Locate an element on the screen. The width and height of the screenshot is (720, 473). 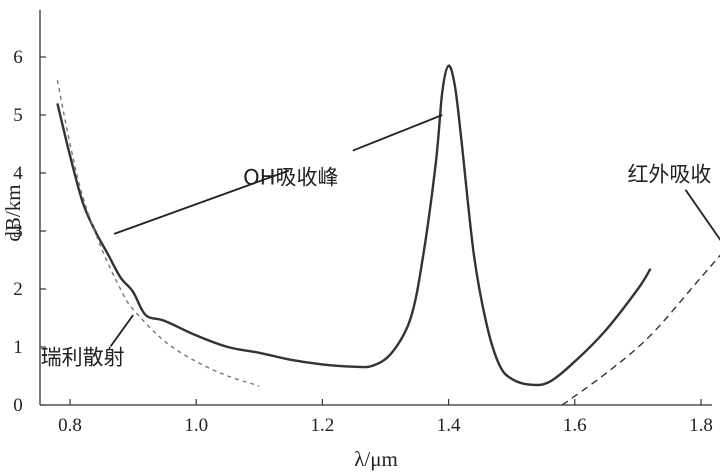
y-tick-label: 6 is located at coordinates (18, 57).